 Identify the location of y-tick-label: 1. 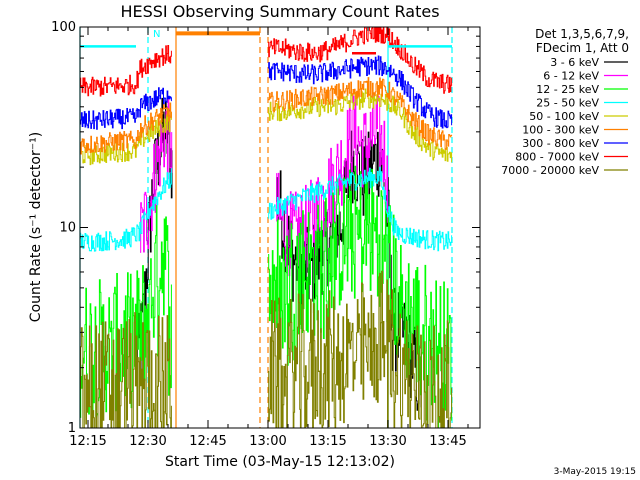
(72, 428).